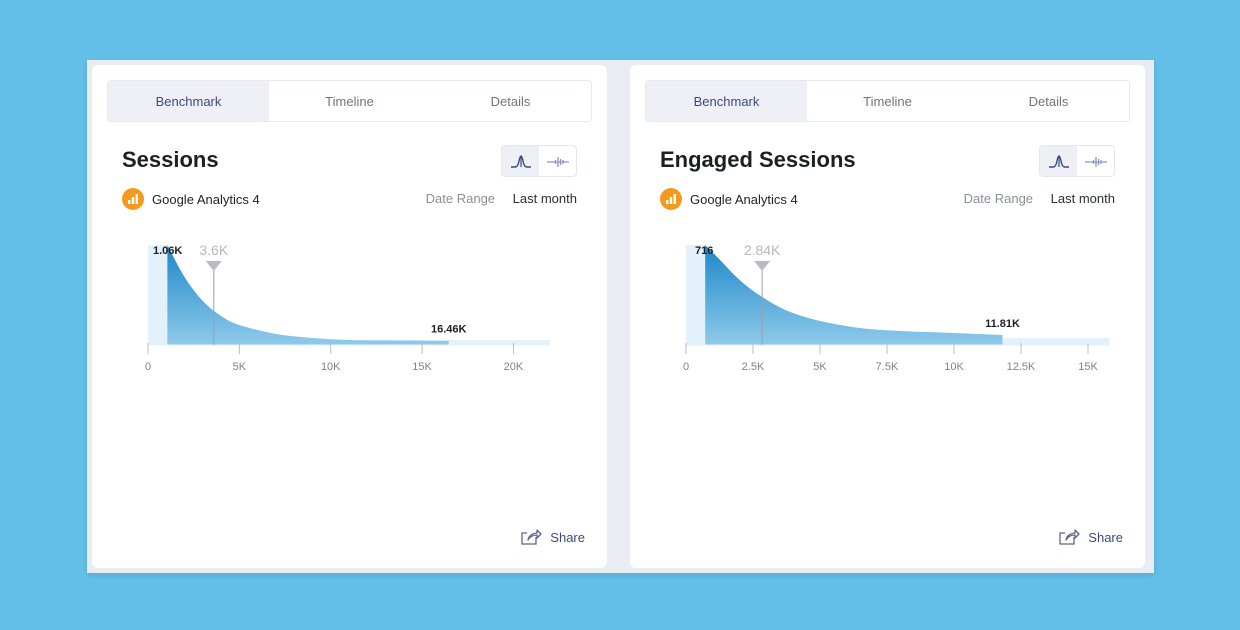 The image size is (1240, 630). Describe the element at coordinates (514, 367) in the screenshot. I see `x-tick-label: 20K` at that location.